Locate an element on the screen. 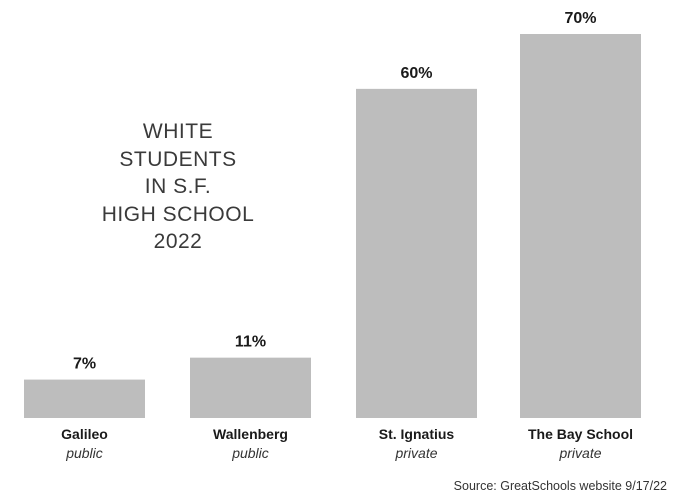 The width and height of the screenshot is (683, 500). chart-title-line: 2022 is located at coordinates (178, 241).